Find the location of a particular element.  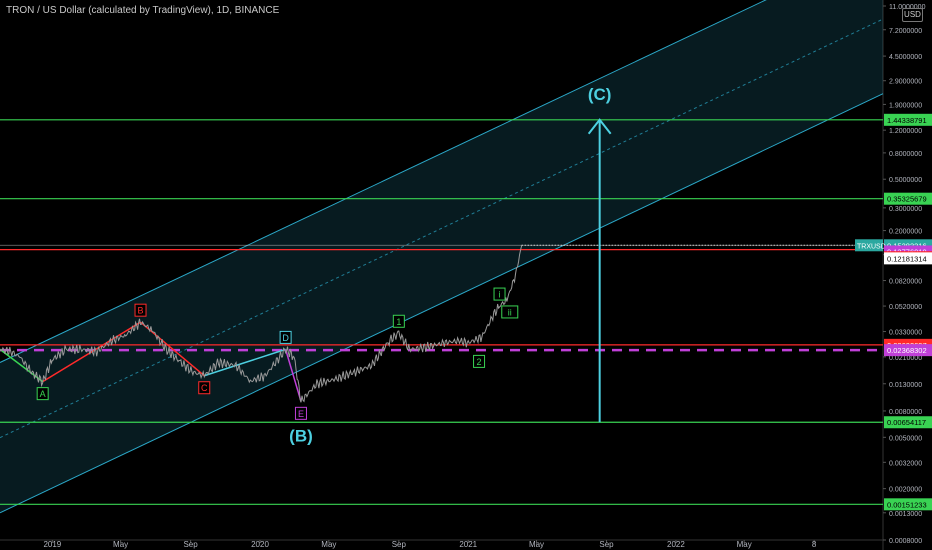

price-axis is located at coordinates (907, 275).